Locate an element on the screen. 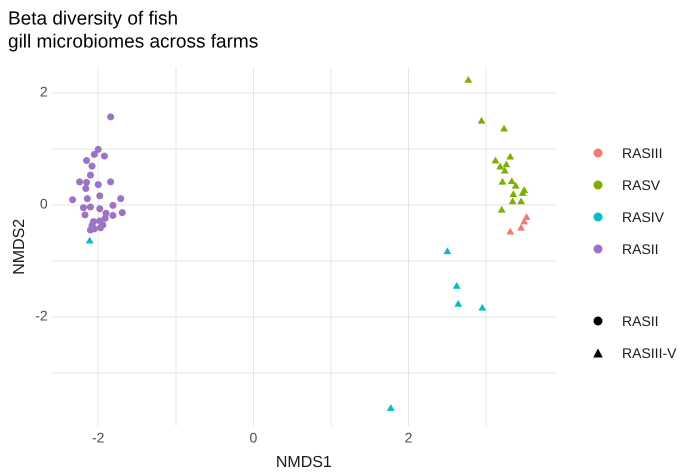 The width and height of the screenshot is (681, 474). legend-label: RASII is located at coordinates (640, 249).